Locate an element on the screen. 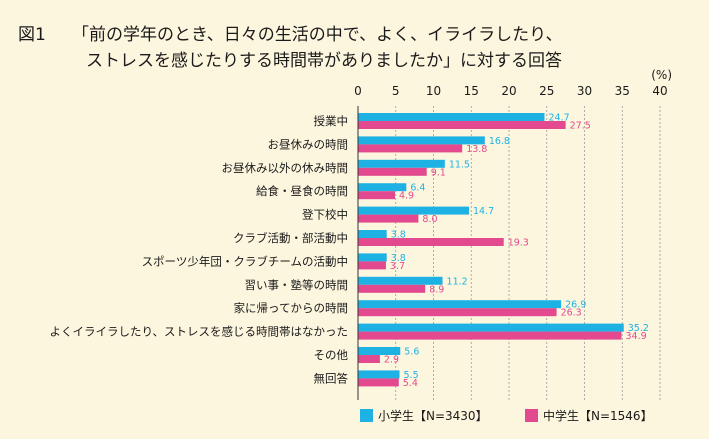 Image resolution: width=709 pixels, height=439 pixels. value-label-elementary: 5.6 is located at coordinates (411, 352).